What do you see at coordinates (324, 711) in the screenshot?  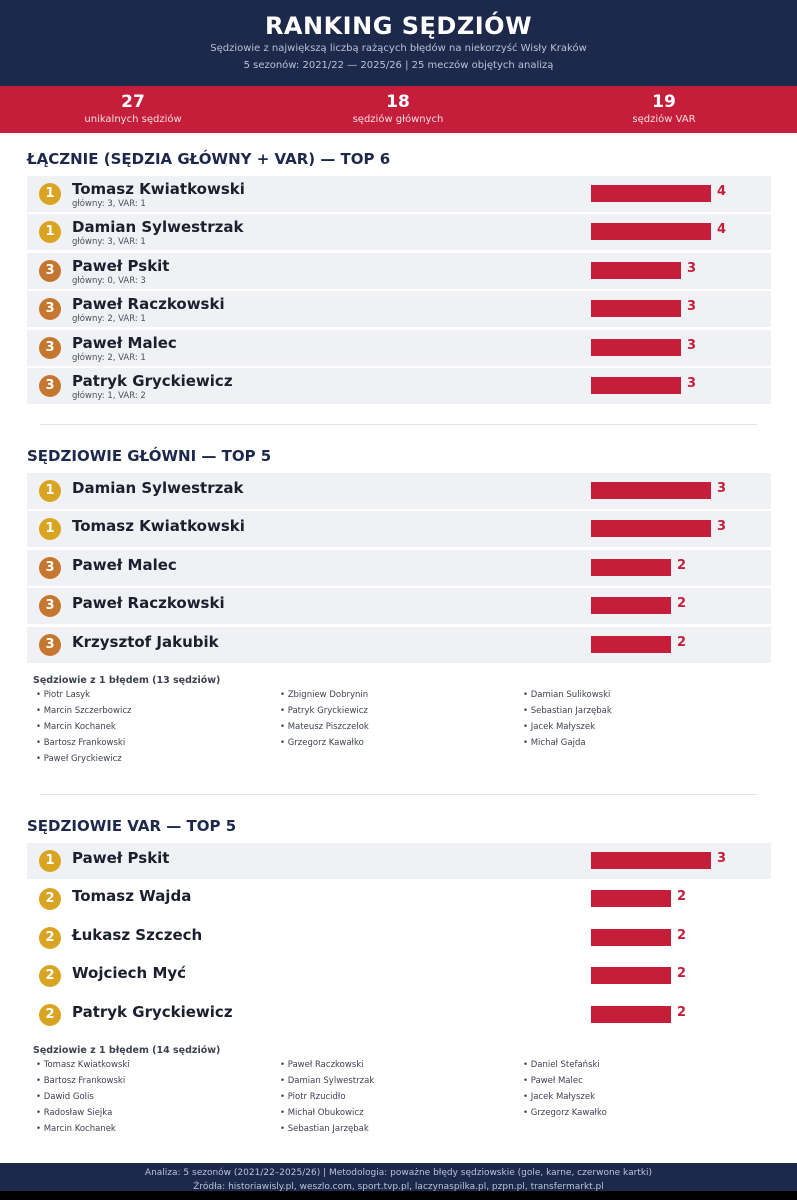 I see `referee-list-item: • Patryk Gryckiewicz` at bounding box center [324, 711].